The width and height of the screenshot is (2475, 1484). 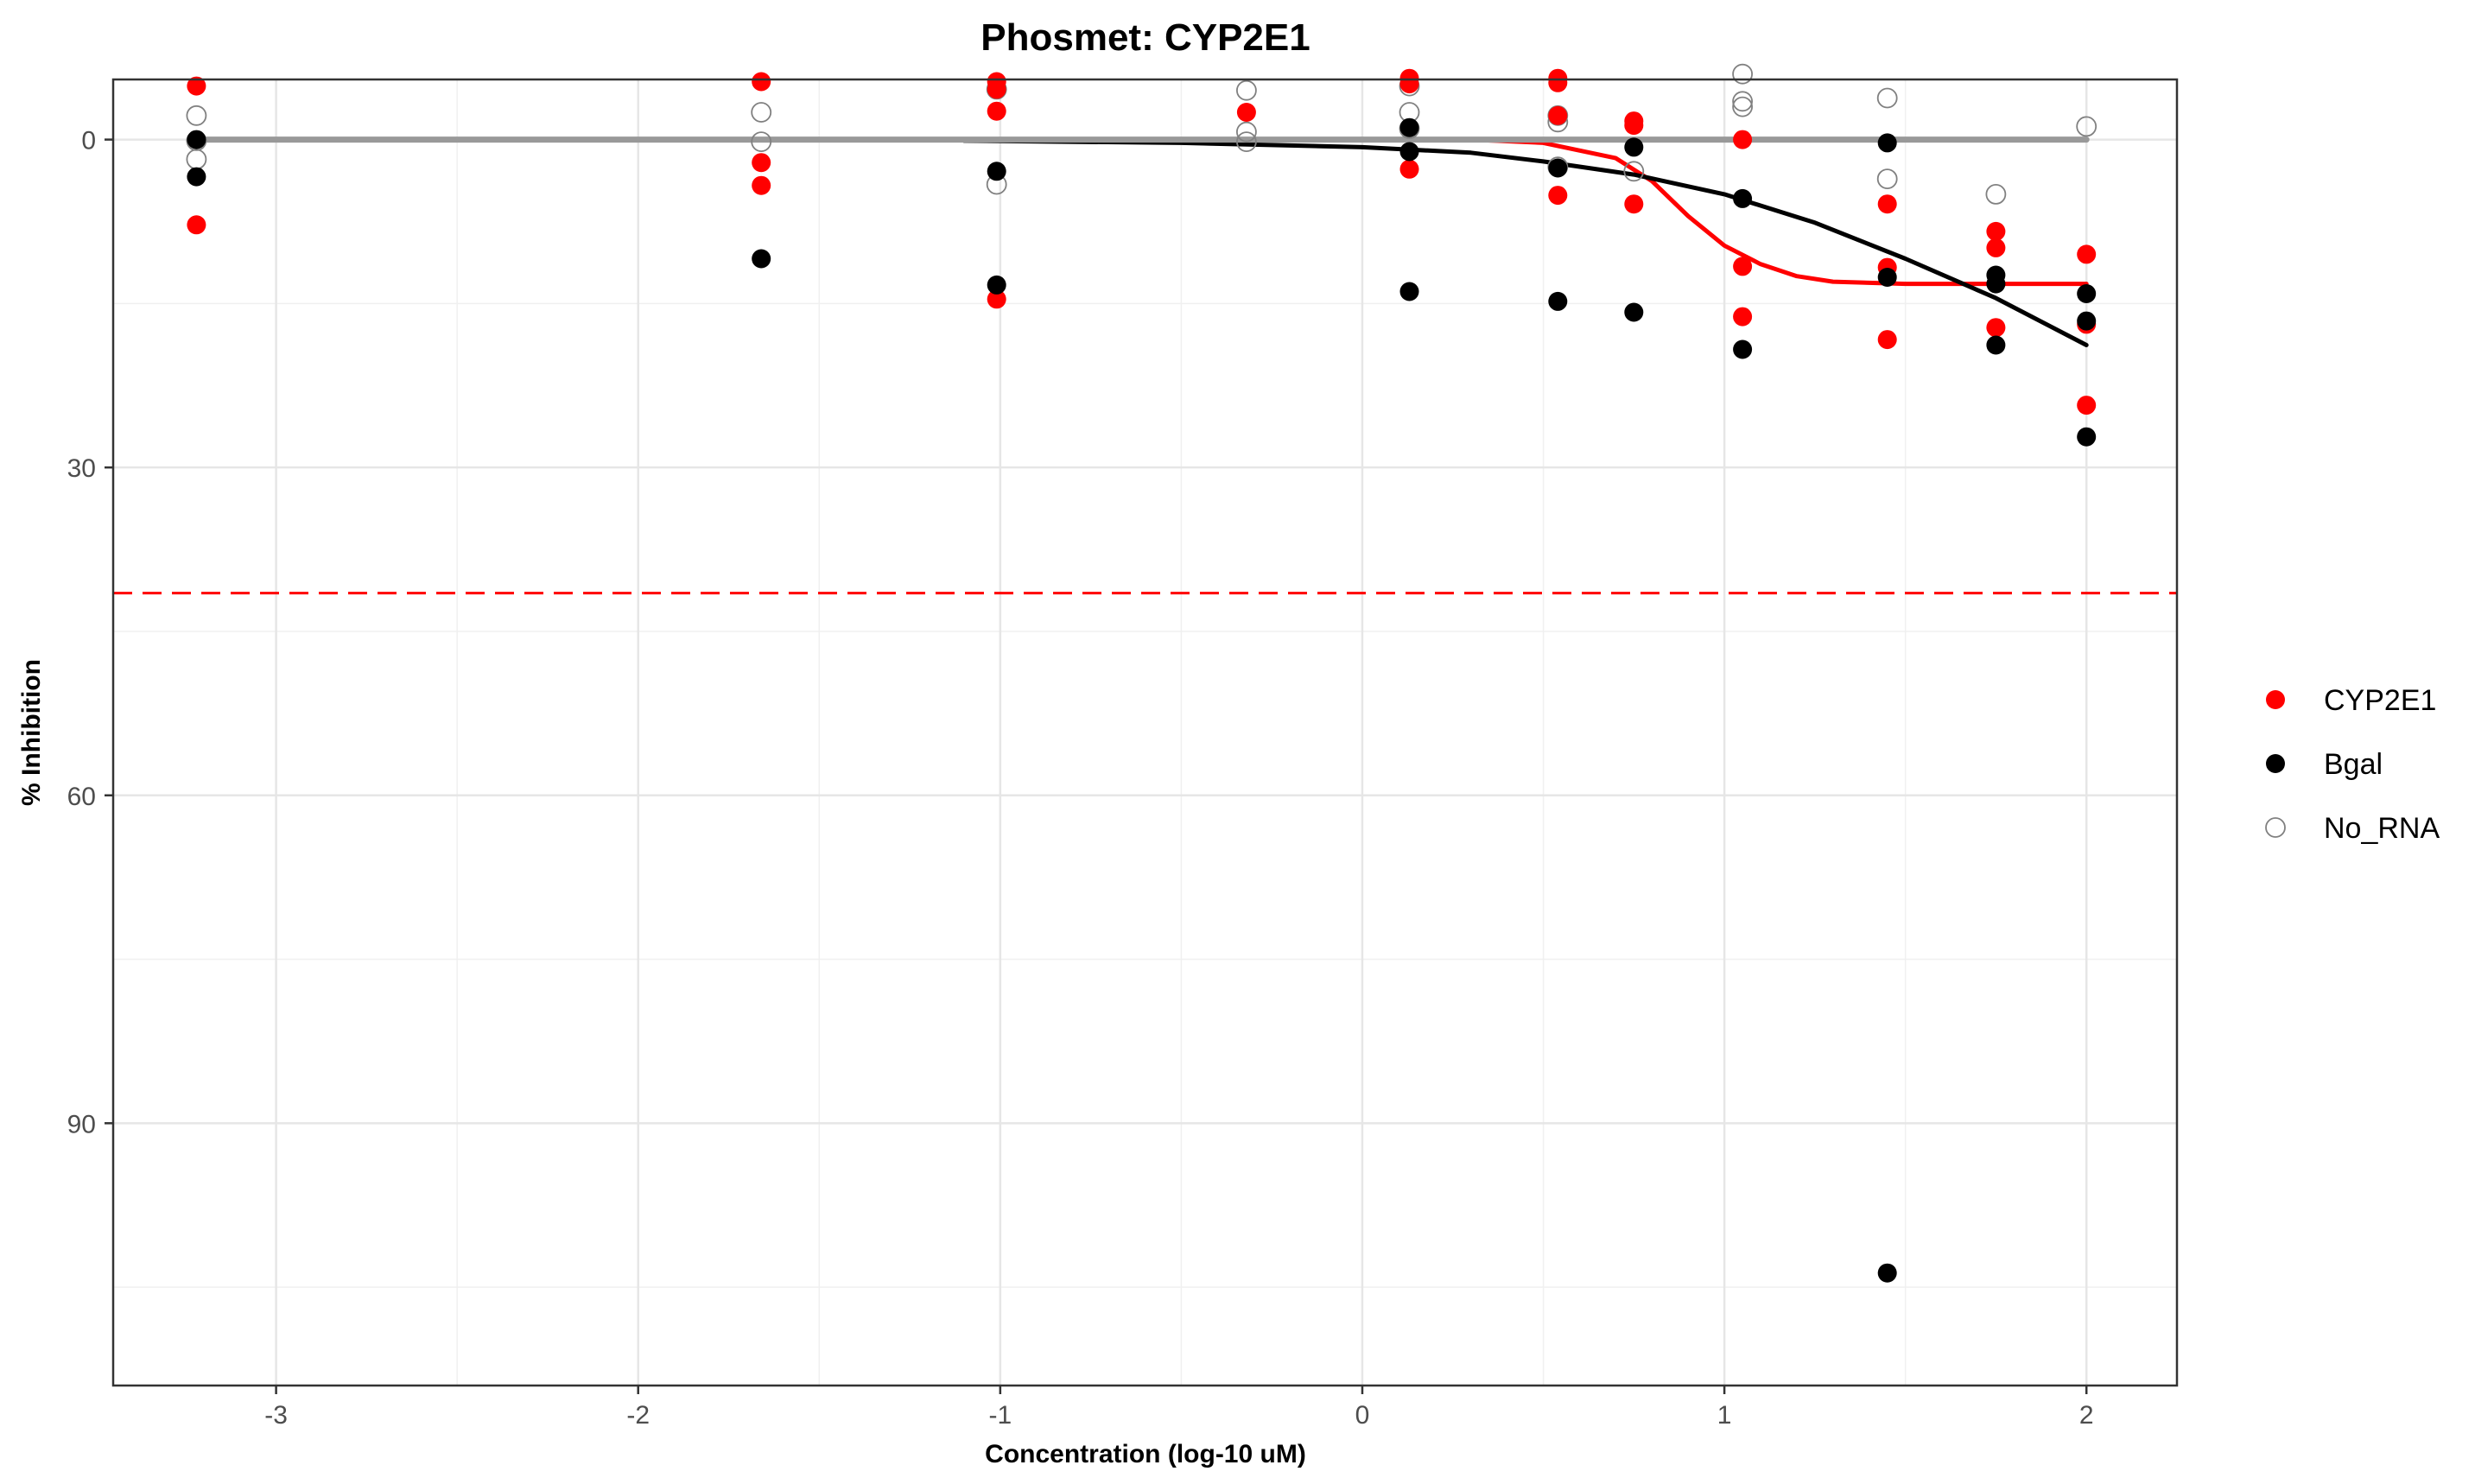 I want to click on y-tick-label: 60, so click(x=81, y=797).